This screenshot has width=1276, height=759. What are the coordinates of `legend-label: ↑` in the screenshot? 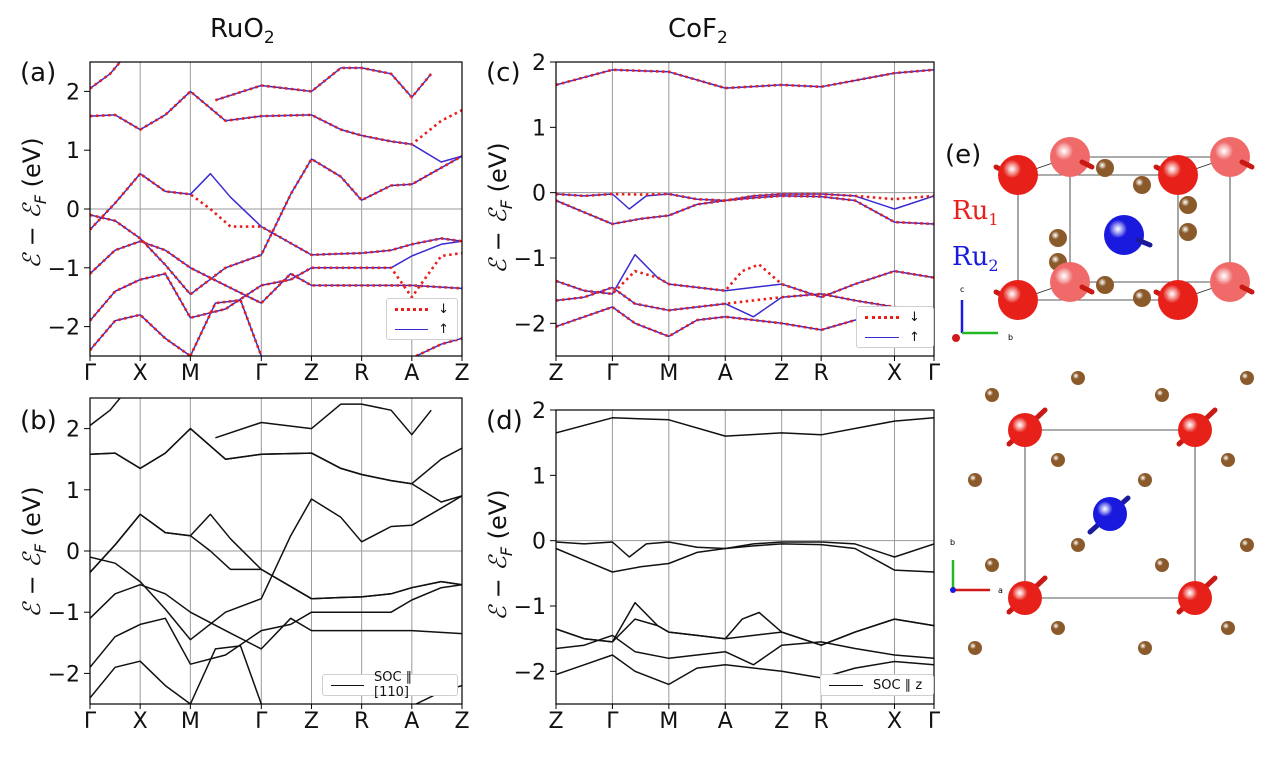 It's located at (443, 329).